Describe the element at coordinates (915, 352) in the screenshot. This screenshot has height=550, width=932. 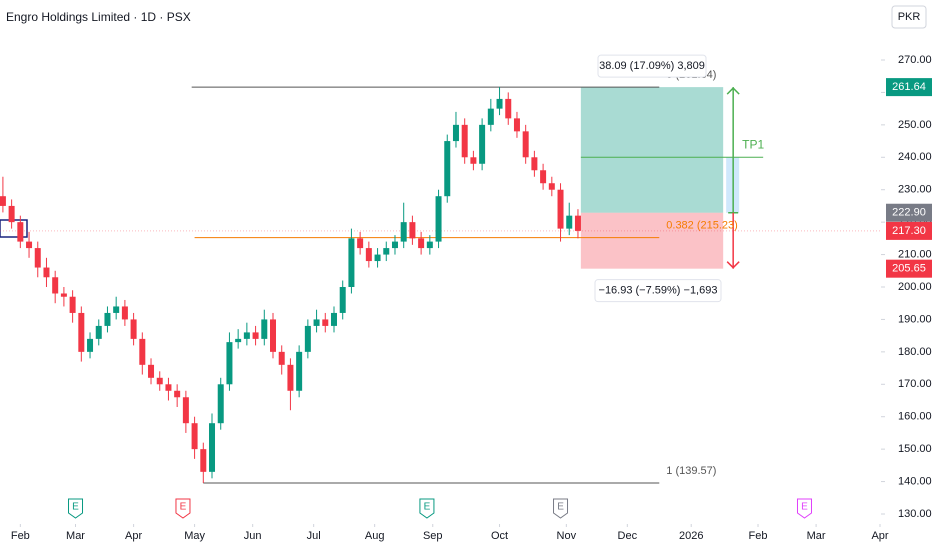
I see `y-tick-label: 180.00` at that location.